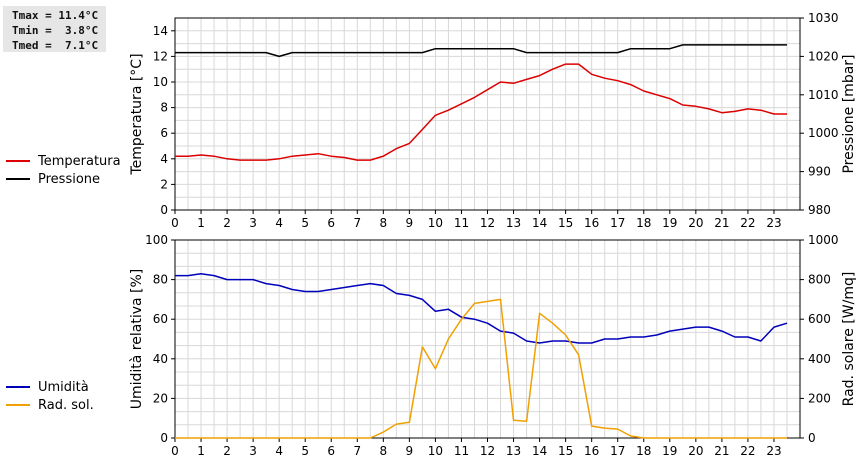 Image resolution: width=860 pixels, height=460 pixels. Describe the element at coordinates (160, 398) in the screenshot. I see `y-left-tick-label: 20` at that location.